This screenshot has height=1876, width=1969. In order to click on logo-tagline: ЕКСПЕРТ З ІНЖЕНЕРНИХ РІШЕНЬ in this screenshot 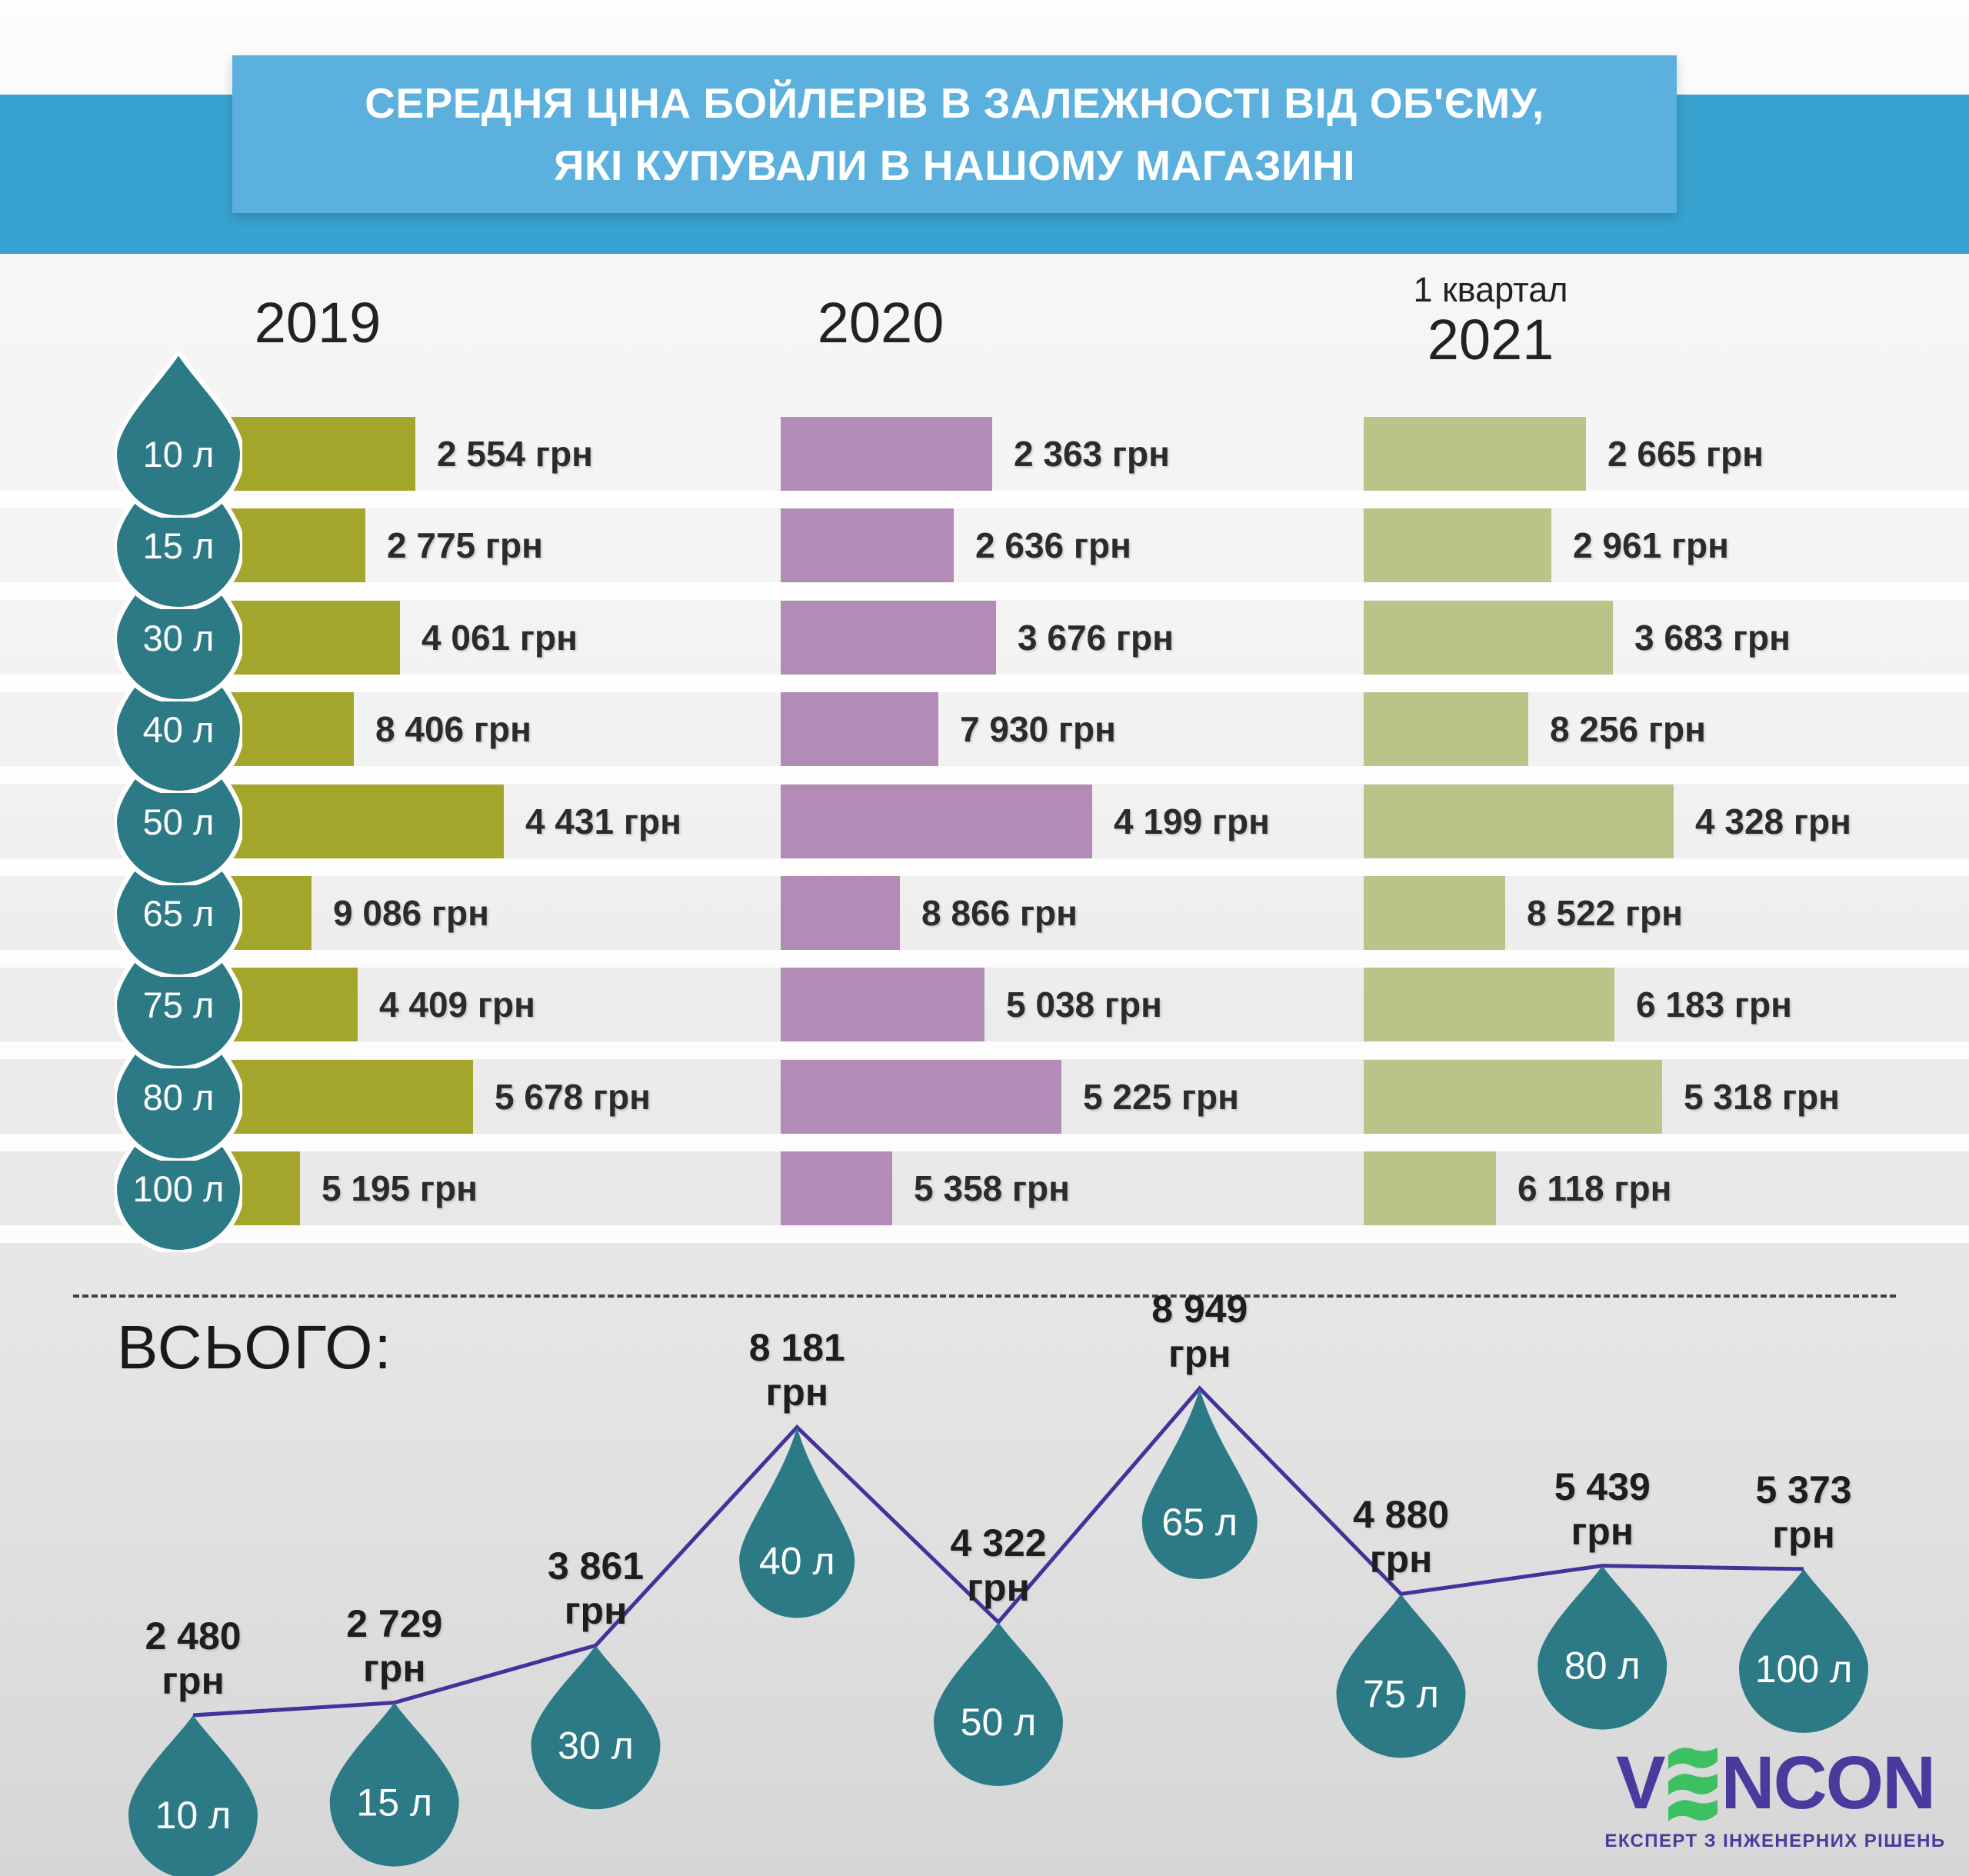, I will do `click(1775, 1841)`.